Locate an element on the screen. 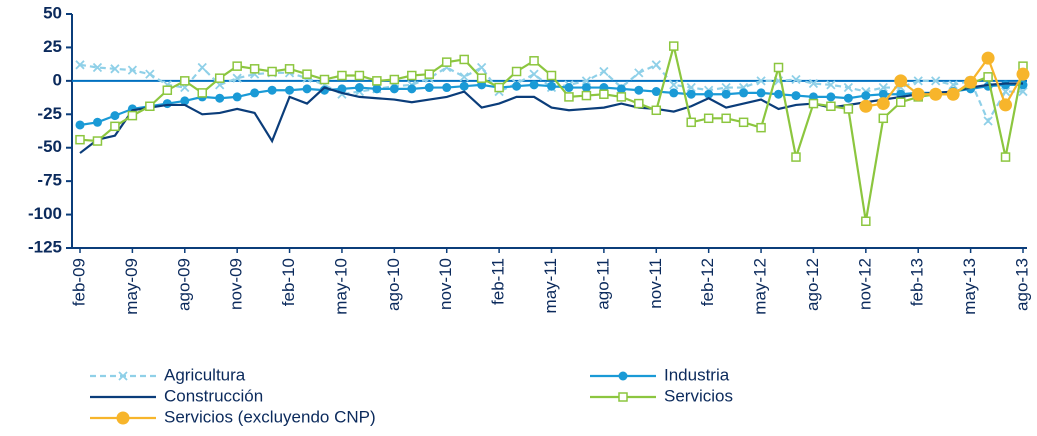 Image resolution: width=1037 pixels, height=436 pixels. x-tick-label: may-13 is located at coordinates (969, 286).